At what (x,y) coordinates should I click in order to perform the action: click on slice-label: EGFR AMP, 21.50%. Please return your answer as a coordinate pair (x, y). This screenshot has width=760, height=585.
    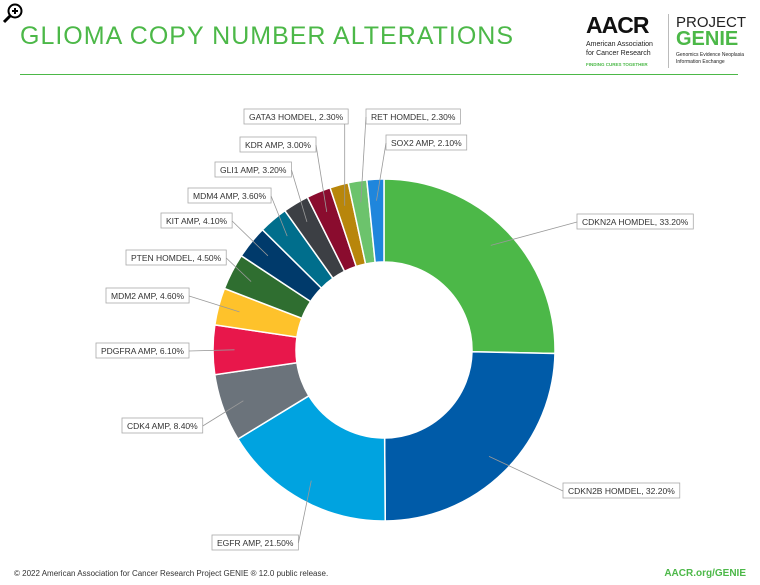
    Looking at the image, I should click on (255, 543).